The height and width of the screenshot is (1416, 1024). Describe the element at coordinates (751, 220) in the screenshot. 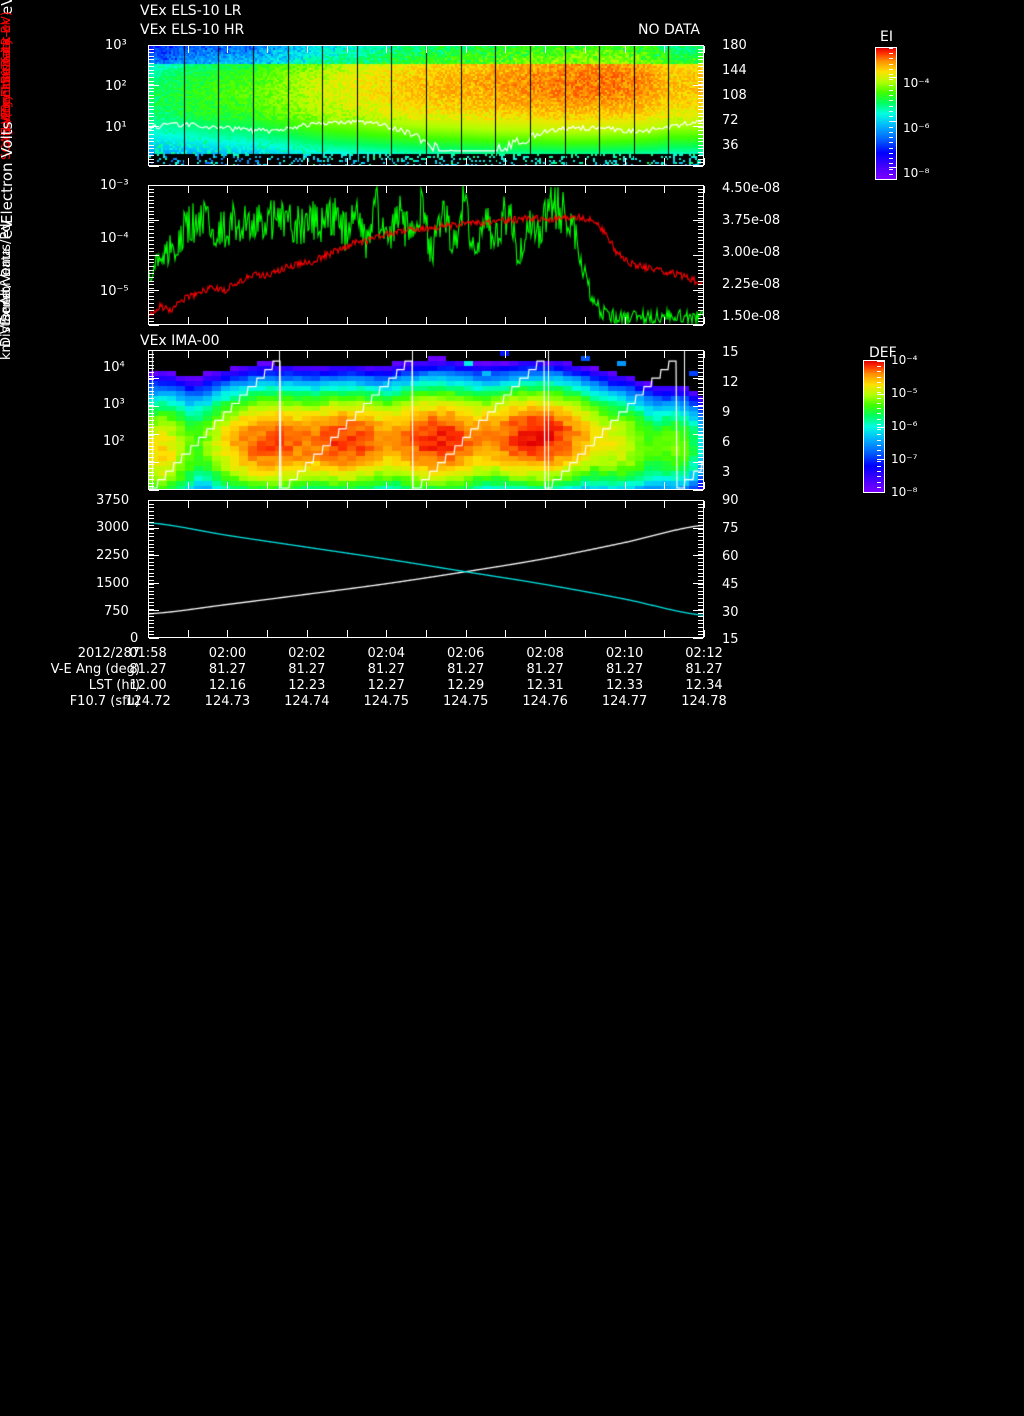

I see `panel2-right-tick-1: 3.75e-08` at that location.